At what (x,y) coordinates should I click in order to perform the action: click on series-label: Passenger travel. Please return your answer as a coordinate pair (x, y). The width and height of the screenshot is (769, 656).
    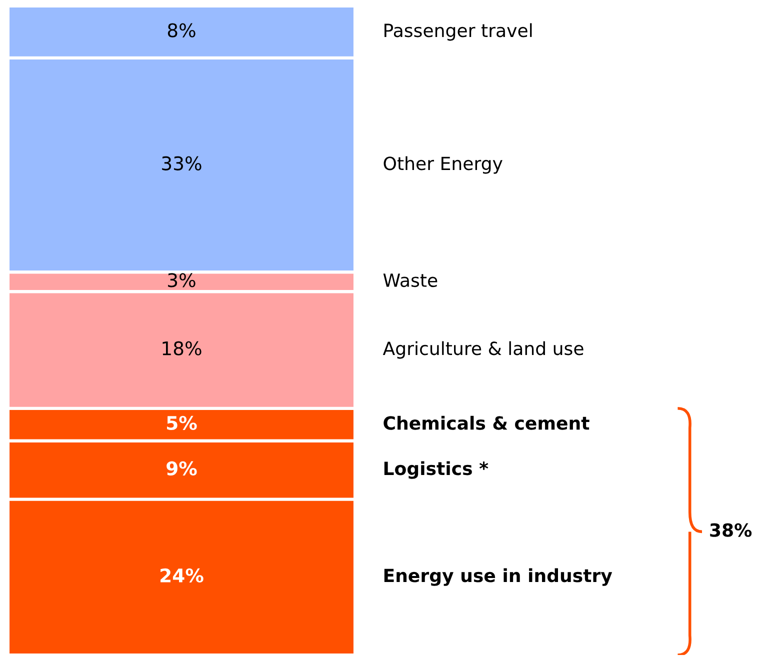
    Looking at the image, I should click on (458, 32).